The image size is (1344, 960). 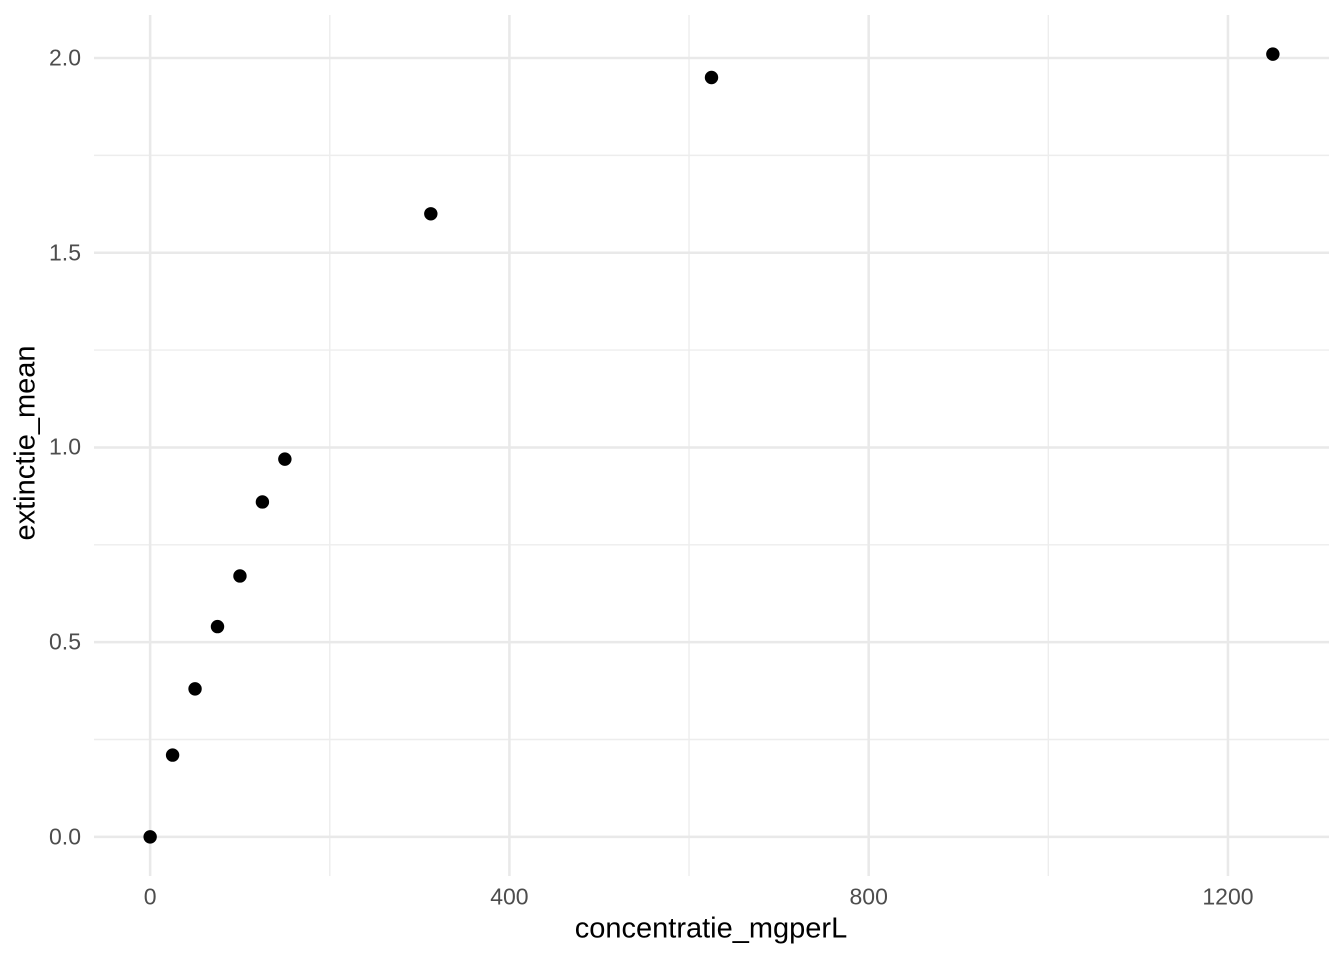 I want to click on y-tick-label: 1.0, so click(x=65, y=446).